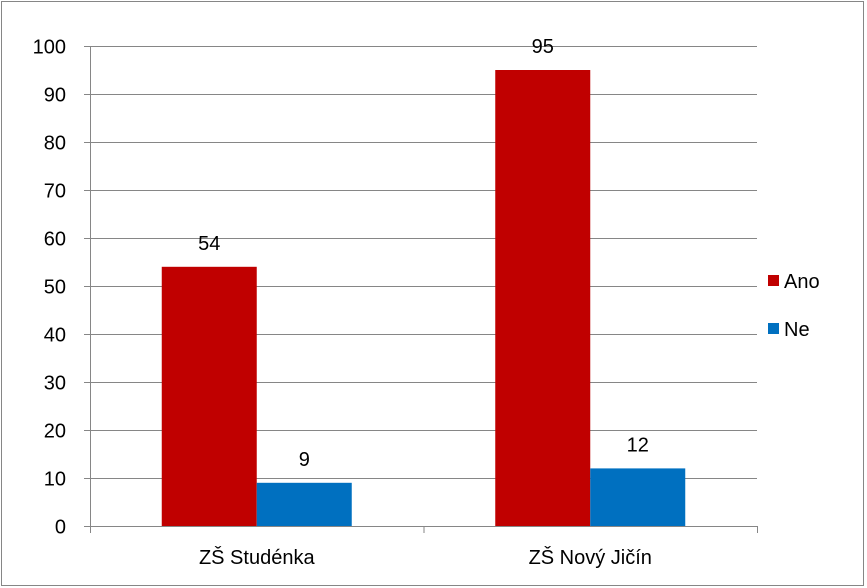 The image size is (867, 588). Describe the element at coordinates (55, 384) in the screenshot. I see `y-tick-label: 30` at that location.